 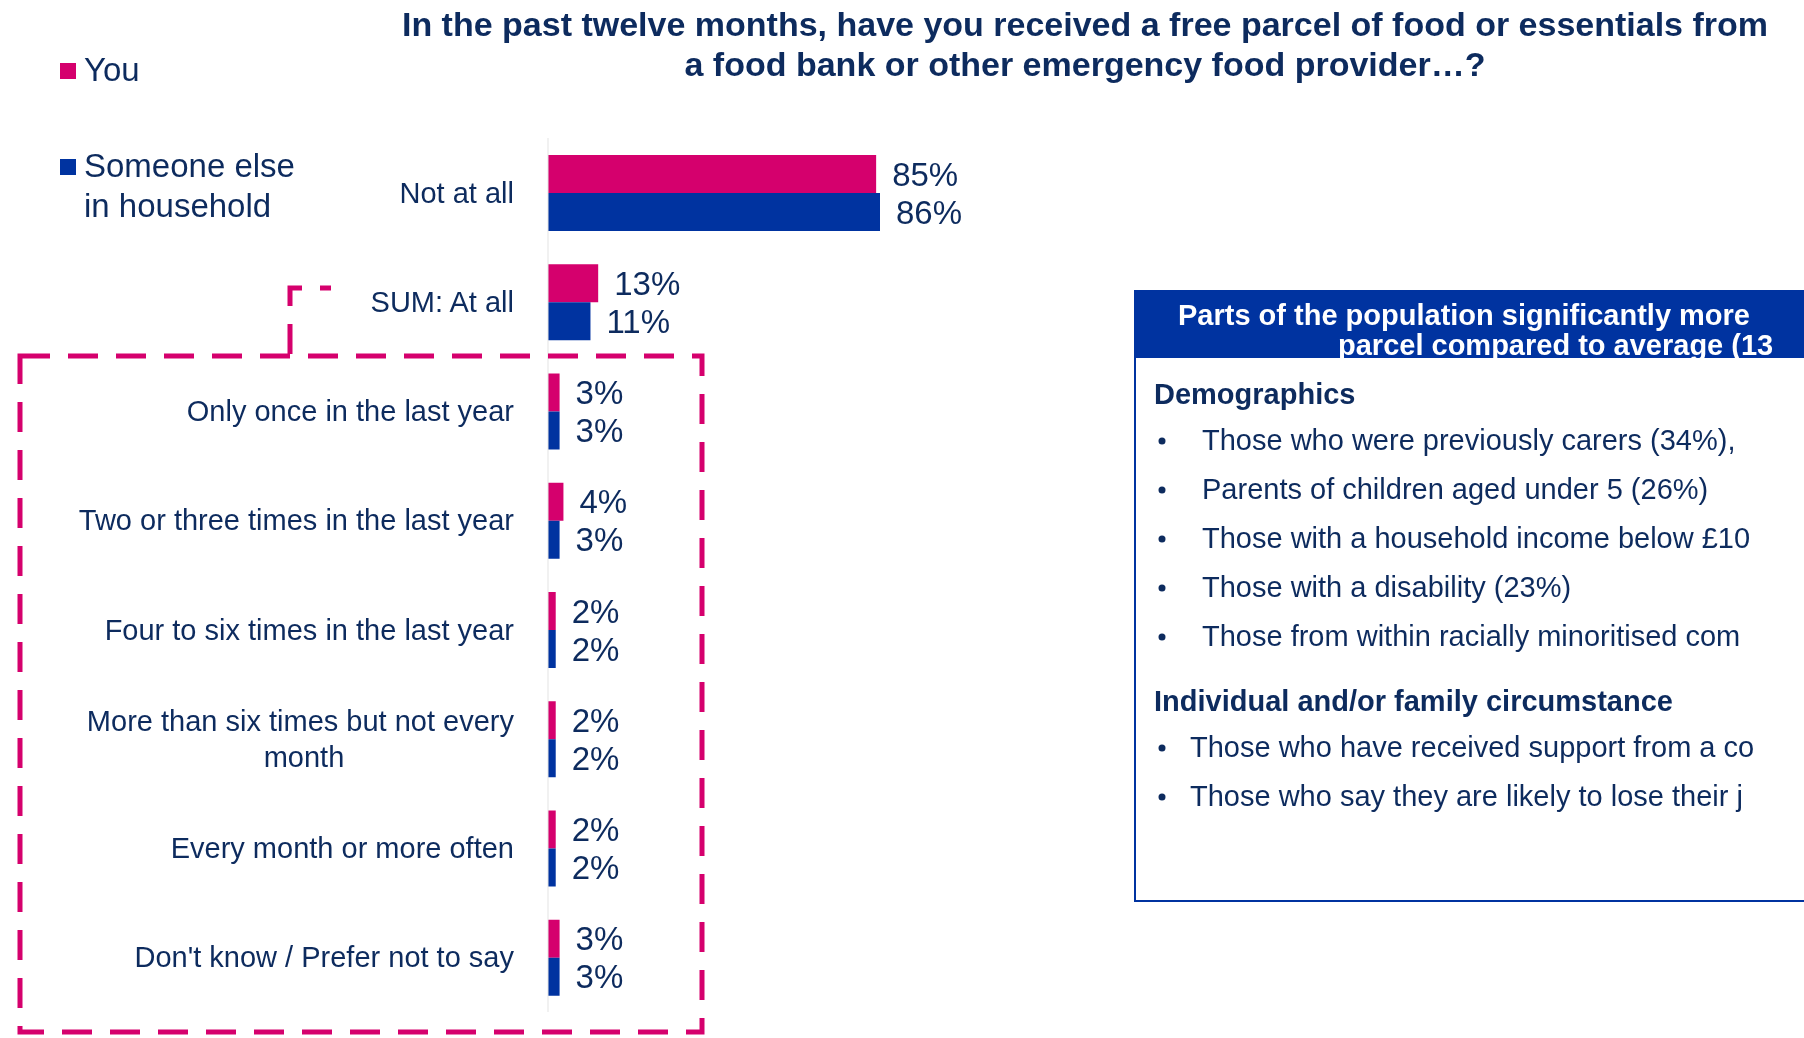 What do you see at coordinates (1469, 440) in the screenshot?
I see `text: Those who were previously carers (34%),` at bounding box center [1469, 440].